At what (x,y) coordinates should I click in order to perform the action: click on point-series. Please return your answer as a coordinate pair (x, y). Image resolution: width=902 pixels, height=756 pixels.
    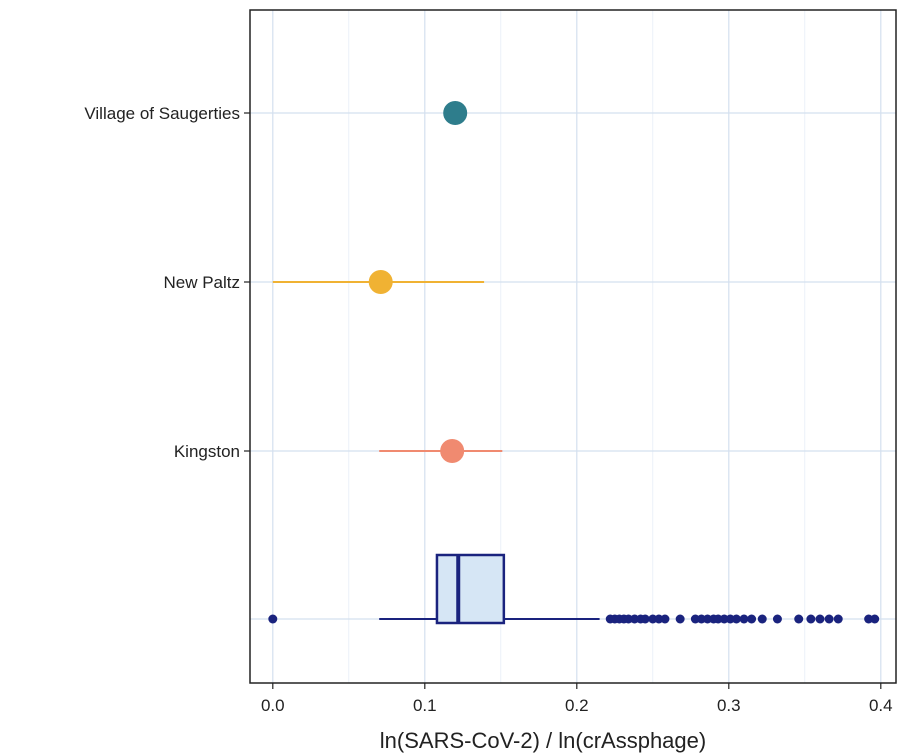
    Looking at the image, I should click on (388, 282).